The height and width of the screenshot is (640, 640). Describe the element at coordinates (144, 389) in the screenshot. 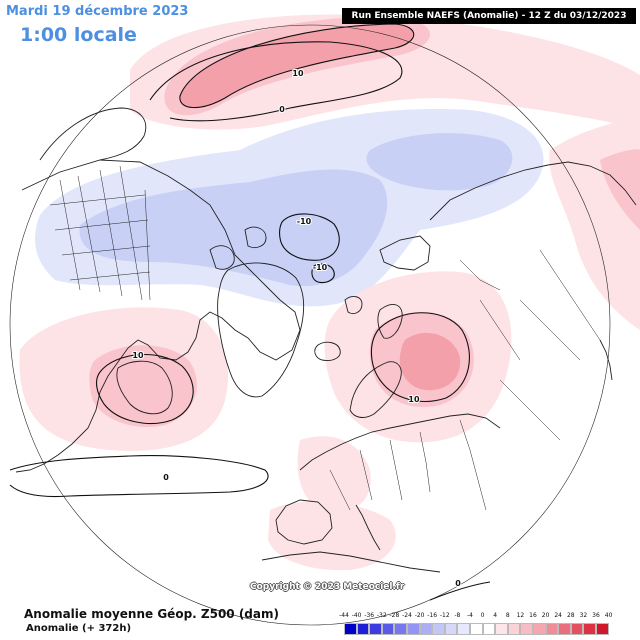

I see `contour-plus10-canada` at that location.